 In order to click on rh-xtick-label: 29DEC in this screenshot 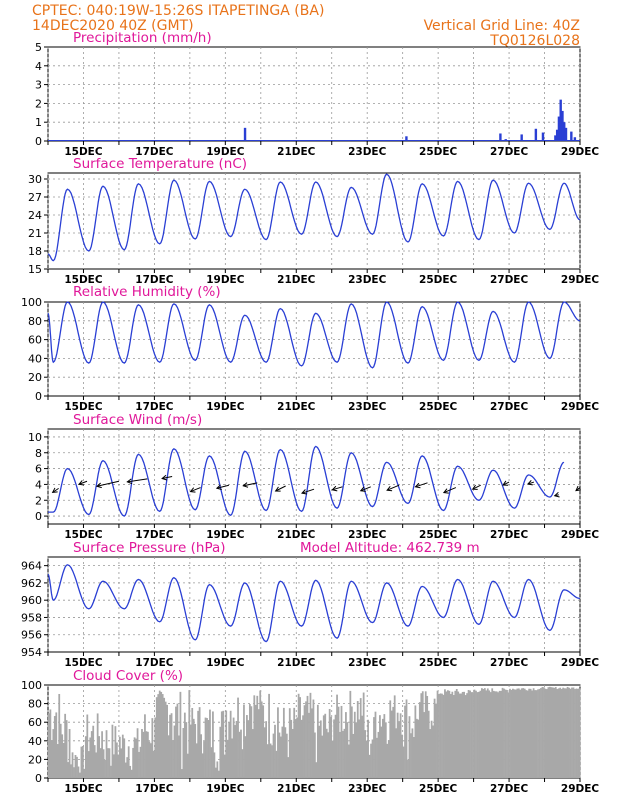, I will do `click(580, 407)`.